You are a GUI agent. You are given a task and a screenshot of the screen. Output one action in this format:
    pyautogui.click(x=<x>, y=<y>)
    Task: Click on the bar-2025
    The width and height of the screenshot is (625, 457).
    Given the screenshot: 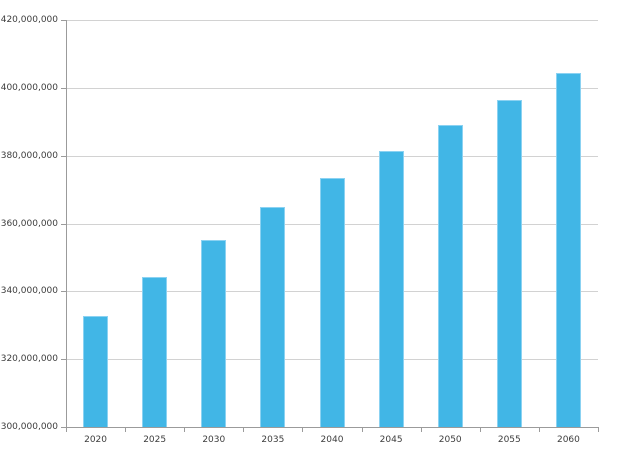 What is the action you would take?
    pyautogui.click(x=155, y=352)
    